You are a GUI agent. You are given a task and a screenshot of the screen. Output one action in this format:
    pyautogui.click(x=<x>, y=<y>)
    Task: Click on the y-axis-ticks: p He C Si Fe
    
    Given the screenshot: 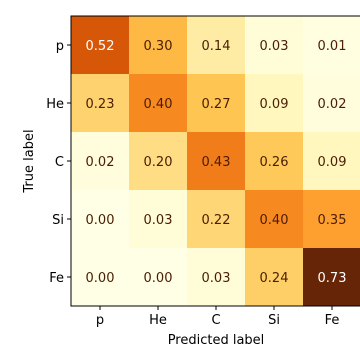 What is the action you would take?
    pyautogui.click(x=58, y=162)
    